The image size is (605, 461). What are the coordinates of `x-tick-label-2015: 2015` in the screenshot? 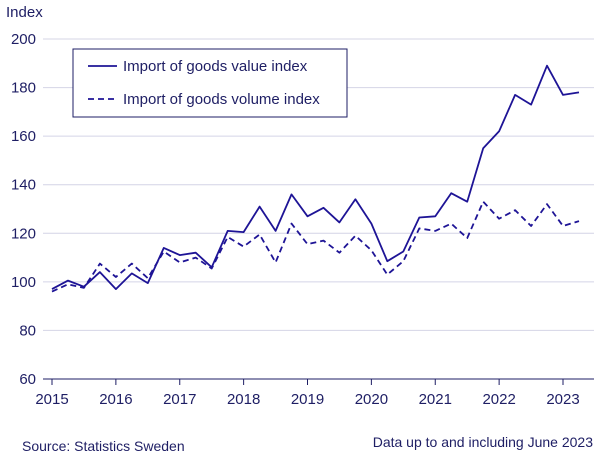 It's located at (51, 399).